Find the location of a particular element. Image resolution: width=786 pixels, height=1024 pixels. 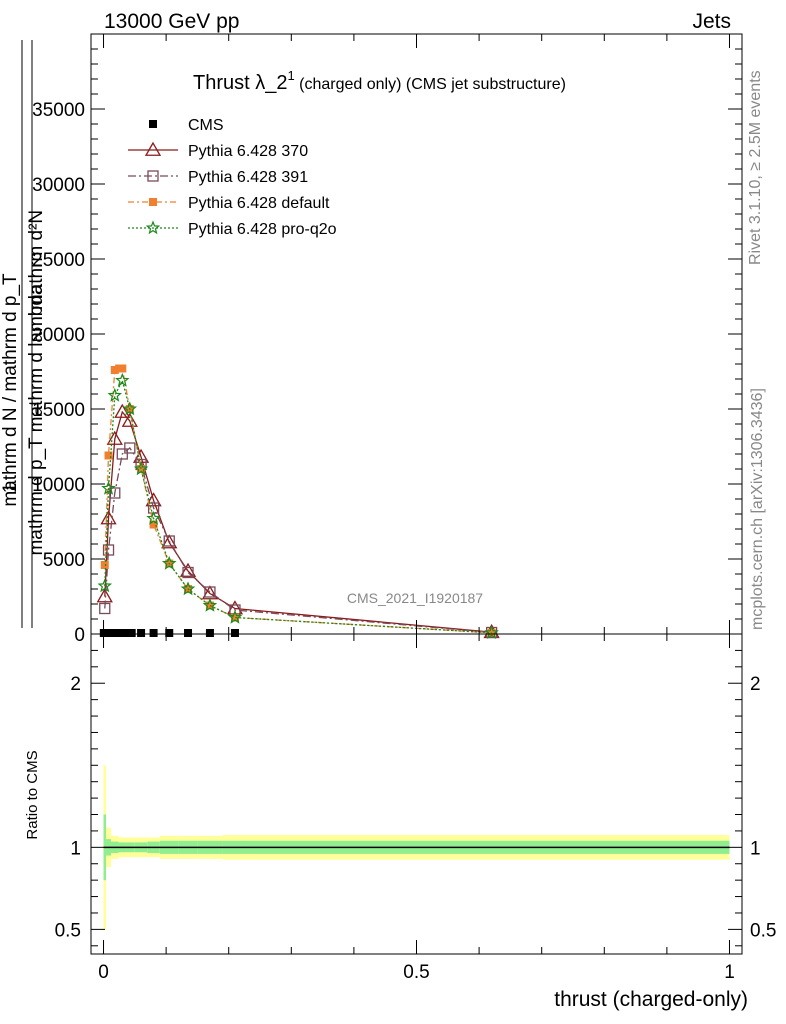

series-pq2o is located at coordinates (298, 506).